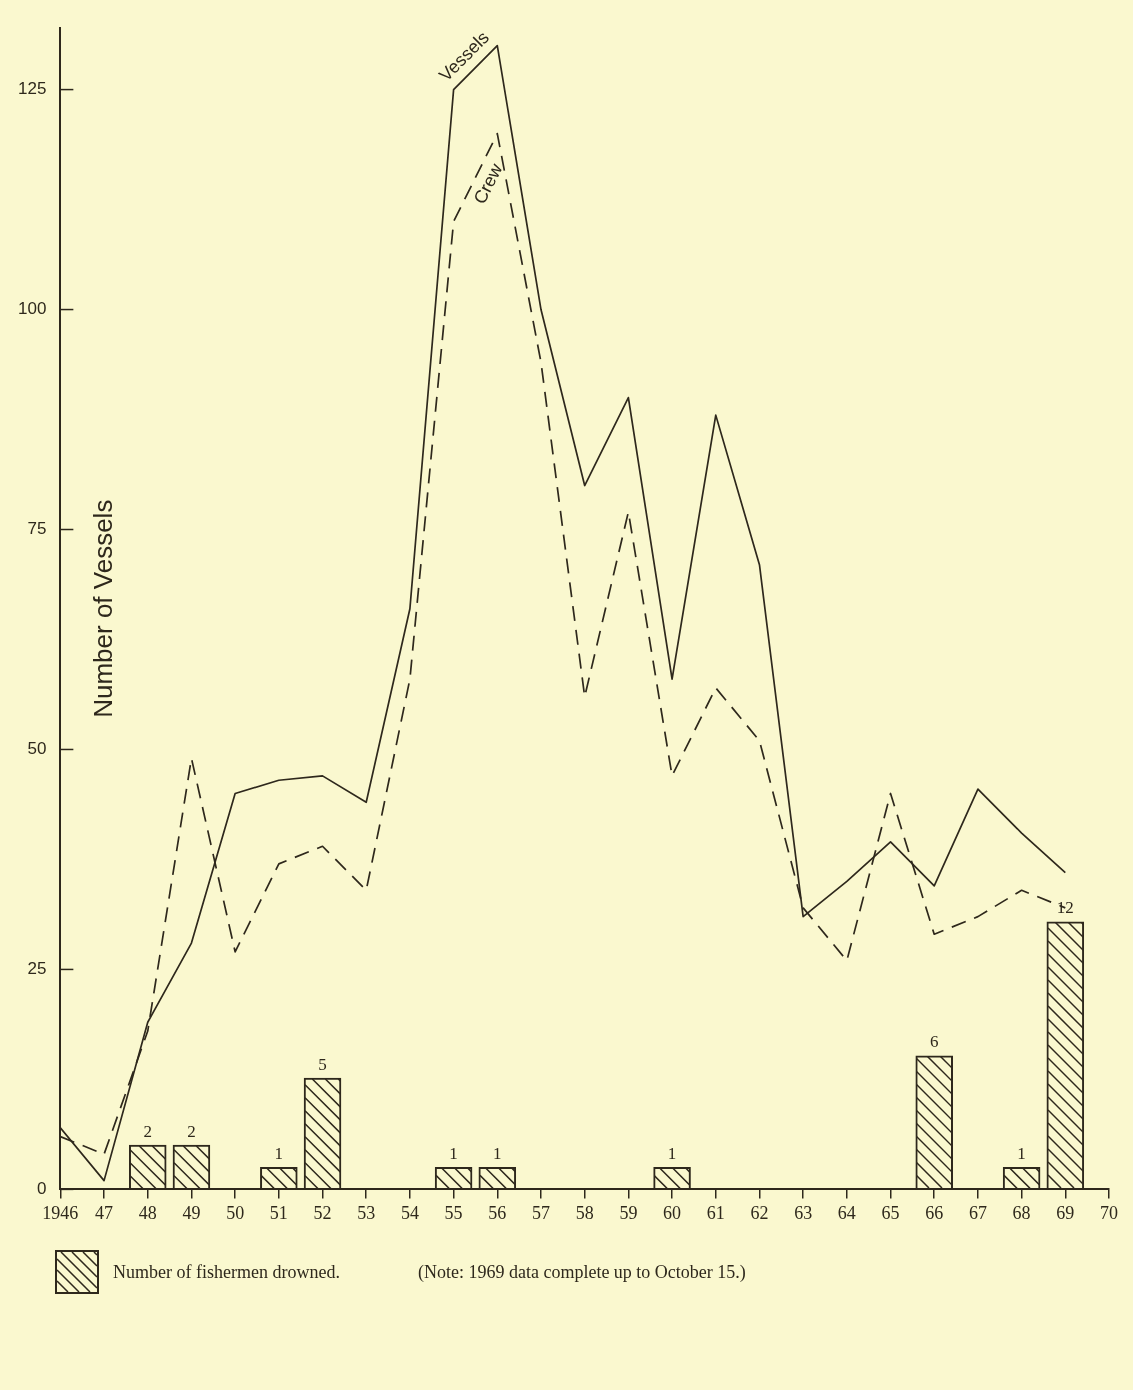 This screenshot has width=1133, height=1390. What do you see at coordinates (584, 1212) in the screenshot?
I see `x-tick-label: 58` at bounding box center [584, 1212].